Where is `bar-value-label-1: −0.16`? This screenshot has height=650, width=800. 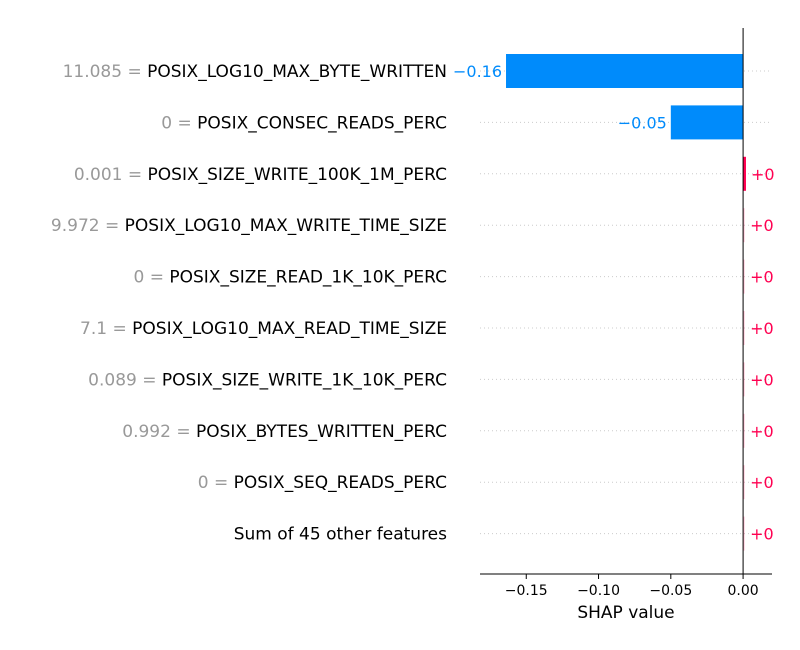 bar-value-label-1: −0.16 is located at coordinates (477, 71).